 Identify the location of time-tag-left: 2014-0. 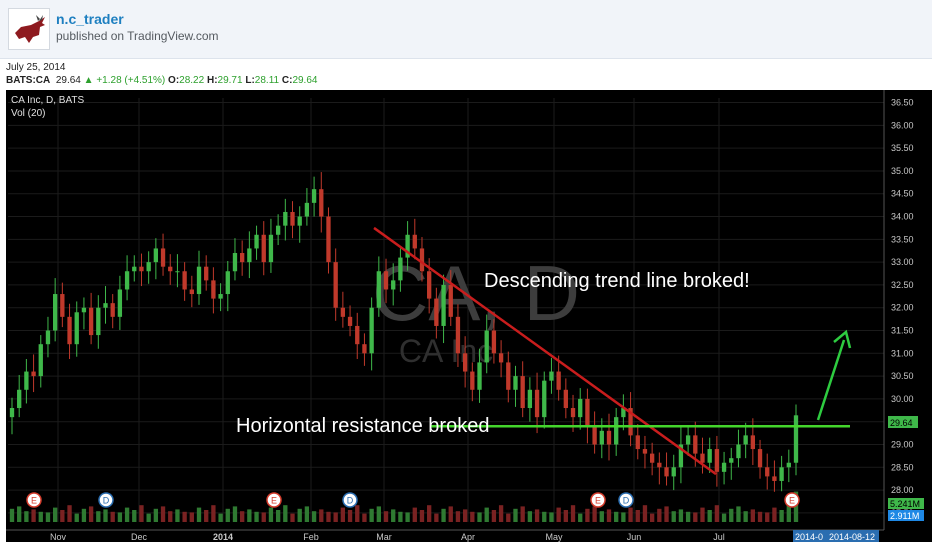
(809, 537).